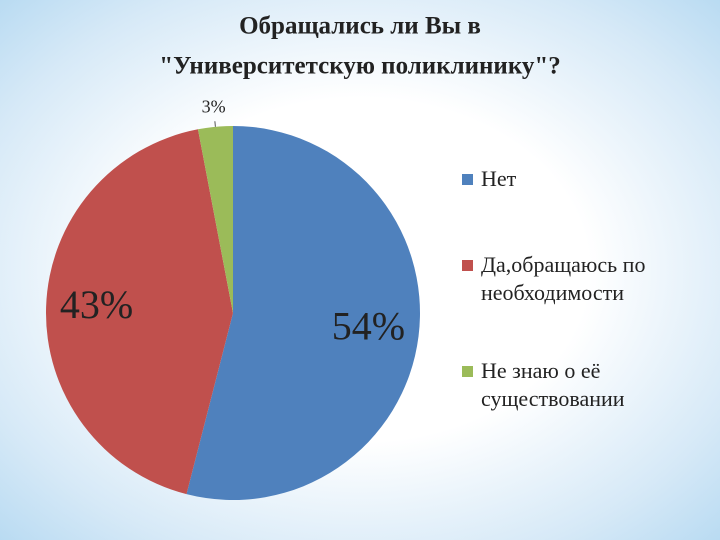  I want to click on legend-label: Нет, so click(499, 178).